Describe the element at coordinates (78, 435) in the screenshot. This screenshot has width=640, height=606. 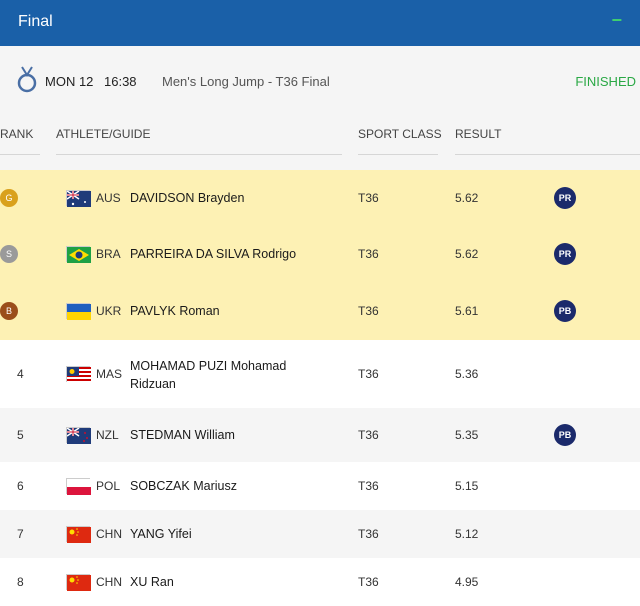
I see `flag-nzl-icon` at that location.